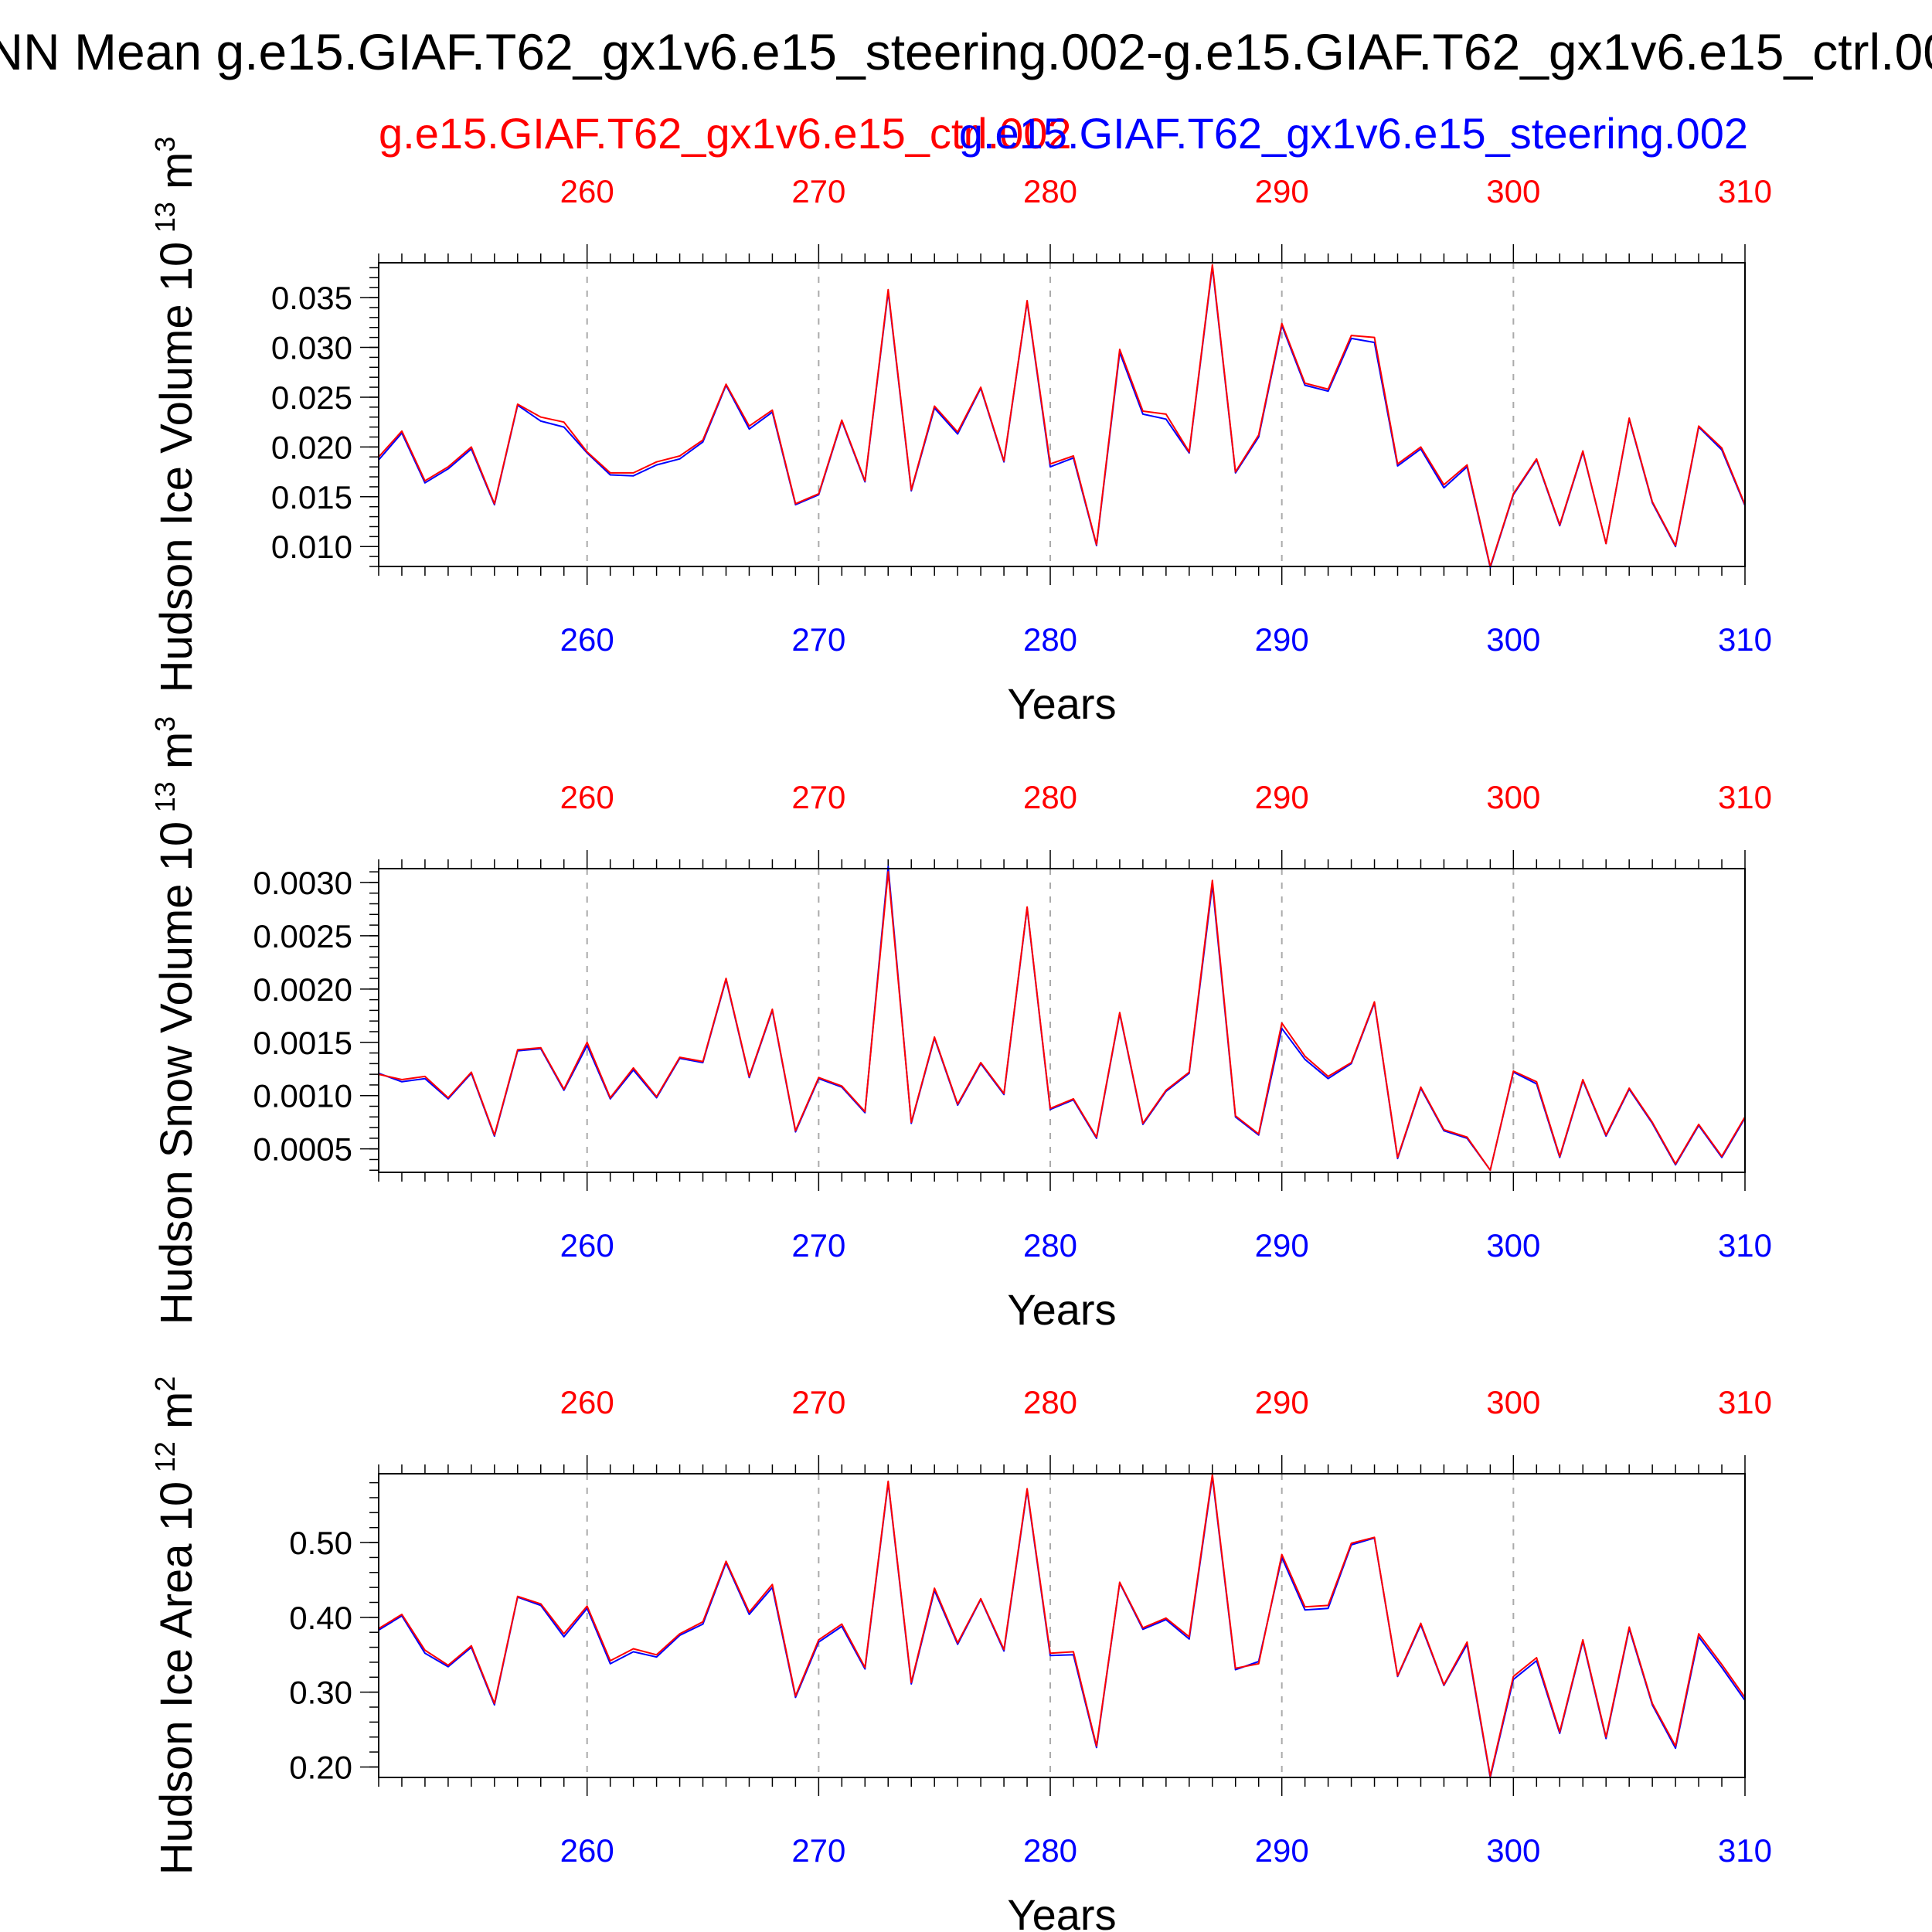 This screenshot has width=1932, height=1932. What do you see at coordinates (303, 936) in the screenshot?
I see `y-tick-label: 0.0025` at bounding box center [303, 936].